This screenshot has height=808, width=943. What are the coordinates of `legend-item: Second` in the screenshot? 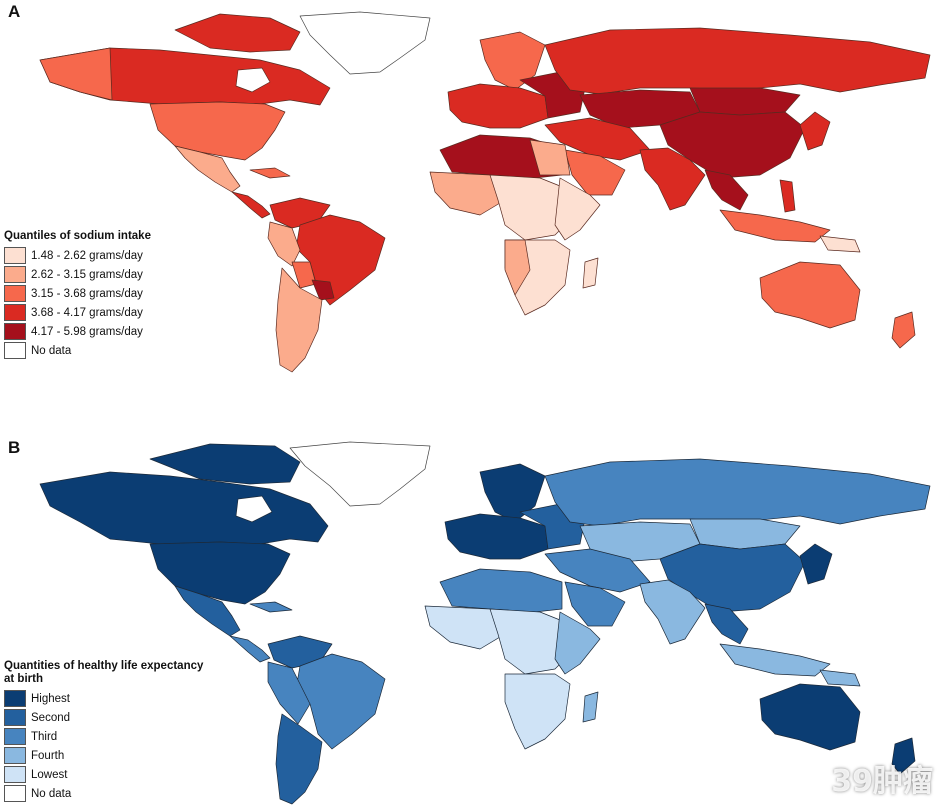 It's located at (103, 717).